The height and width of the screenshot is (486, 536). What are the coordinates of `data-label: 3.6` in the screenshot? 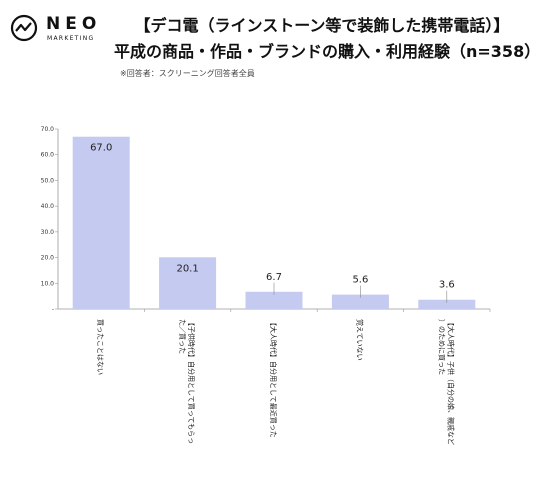 It's located at (447, 285).